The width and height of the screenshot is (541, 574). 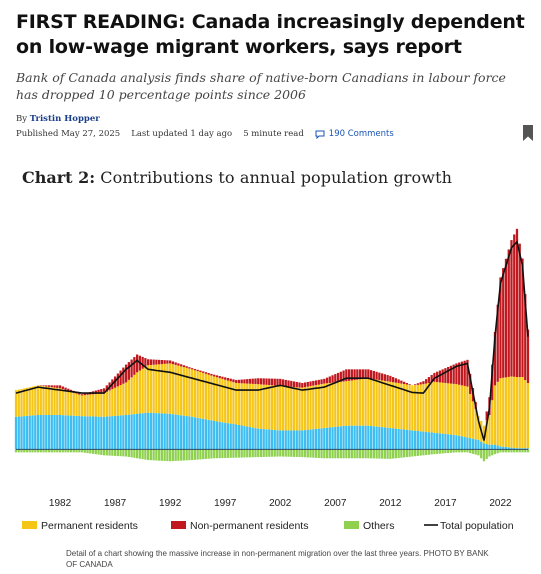 What do you see at coordinates (59, 177) in the screenshot?
I see `chart-number: Chart 2:` at bounding box center [59, 177].